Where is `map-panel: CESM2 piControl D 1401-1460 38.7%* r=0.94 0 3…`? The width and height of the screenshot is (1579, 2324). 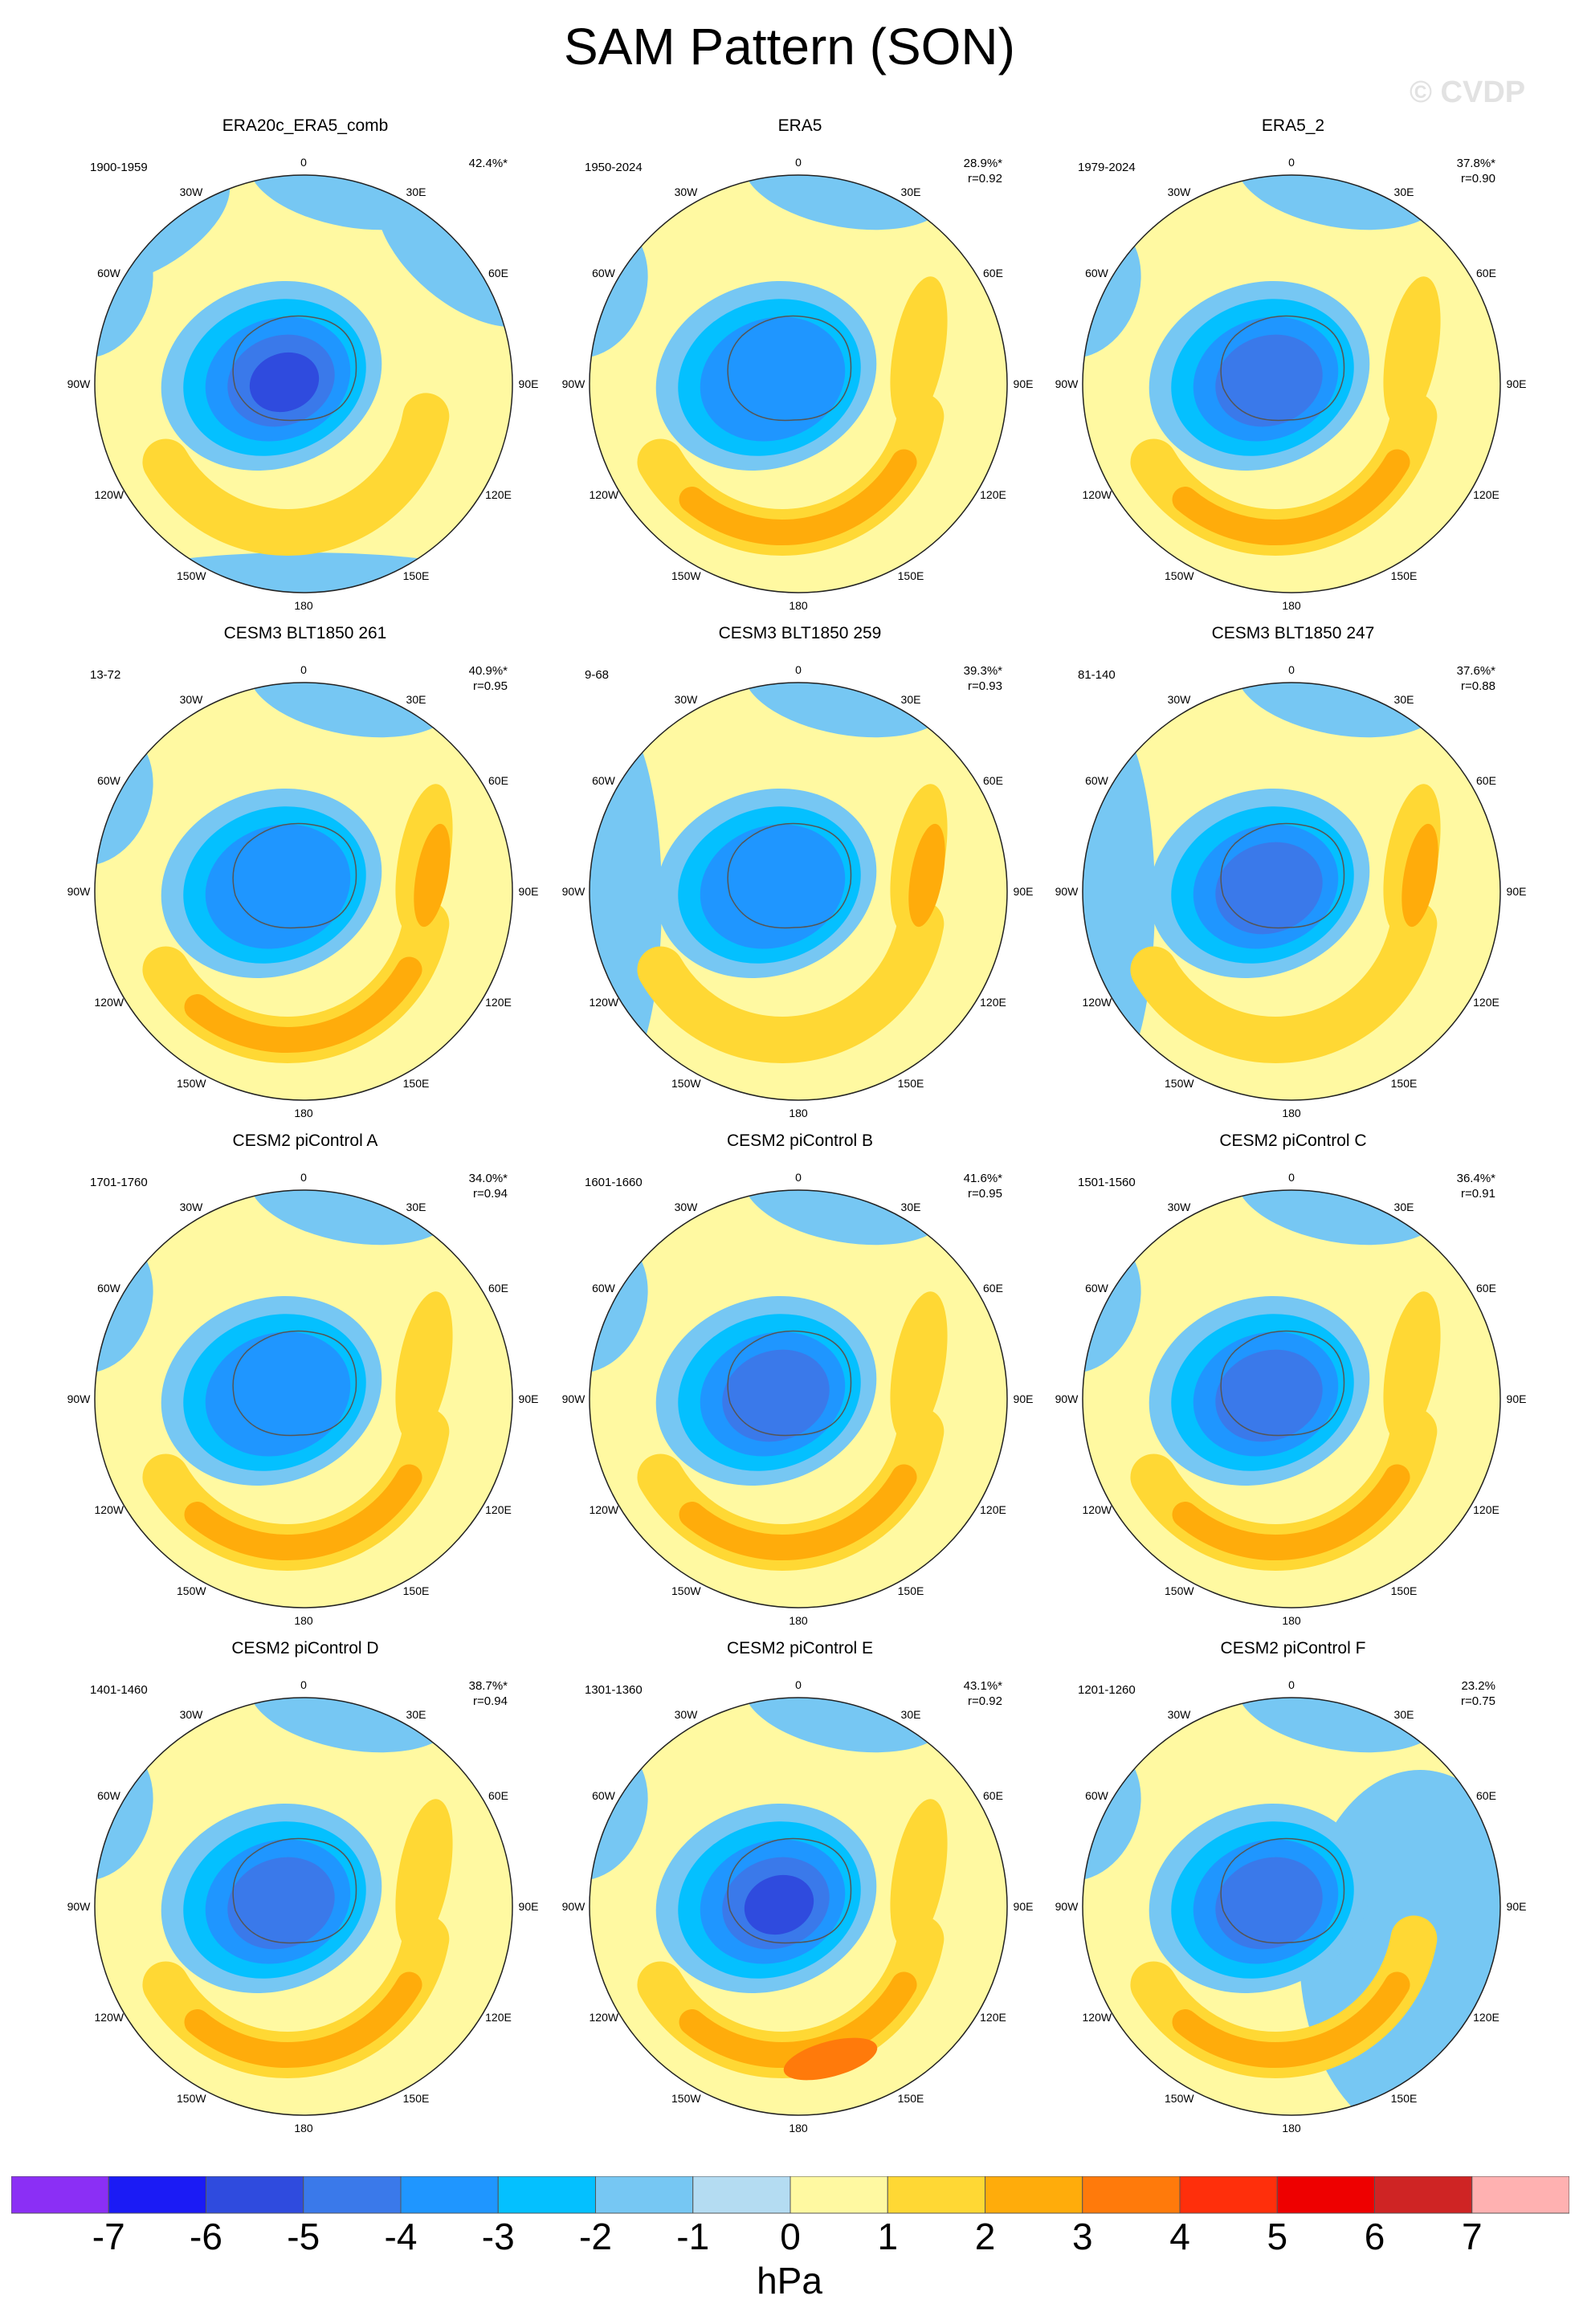 map-panel: CESM2 piControl D 1401-1460 38.7%* r=0.94 0 3… is located at coordinates (305, 1891).